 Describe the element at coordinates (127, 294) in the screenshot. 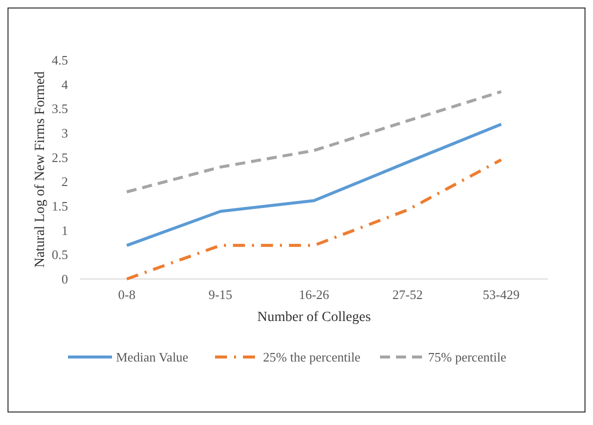

I see `x-tick-label: 0-8` at that location.